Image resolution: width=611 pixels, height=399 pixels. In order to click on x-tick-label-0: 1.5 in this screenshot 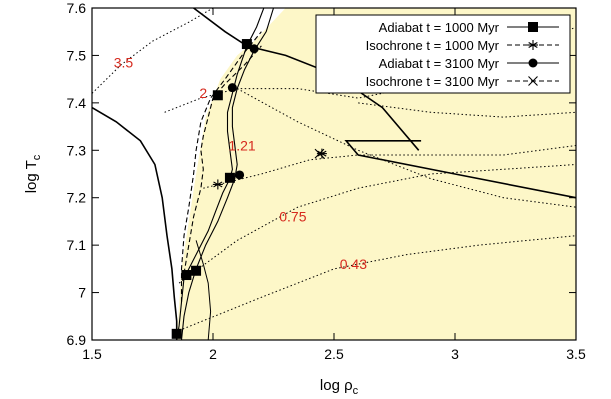, I will do `click(92, 354)`.